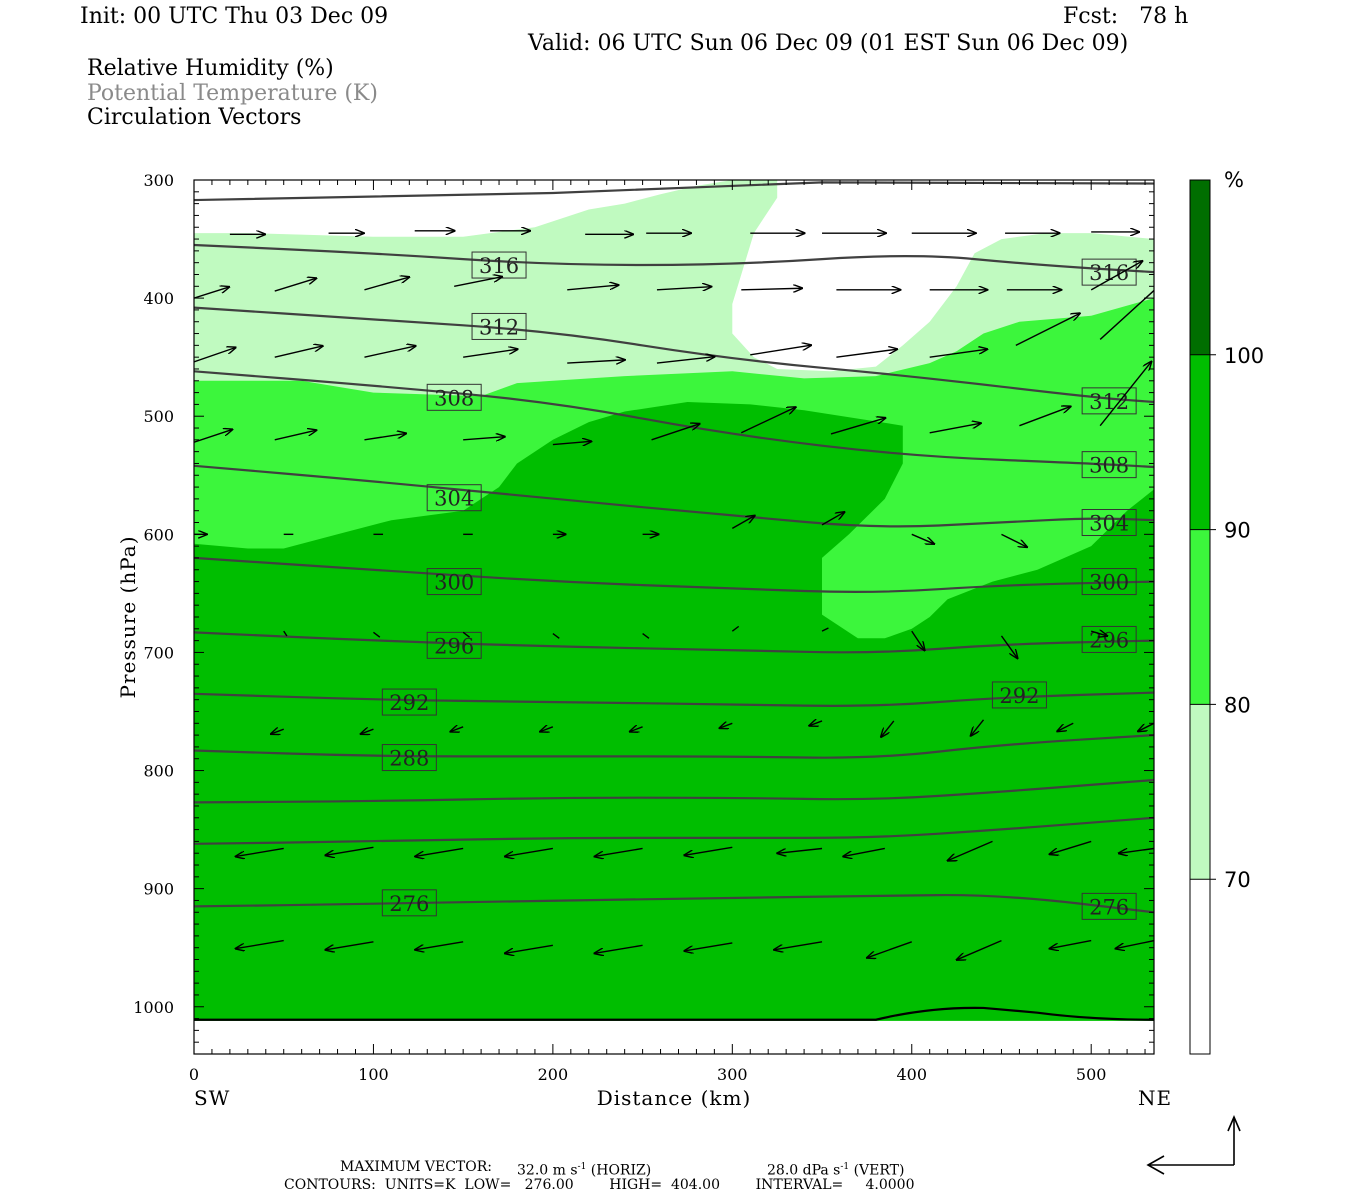 The width and height of the screenshot is (1350, 1200). I want to click on theta-contour-label: 296, so click(454, 646).